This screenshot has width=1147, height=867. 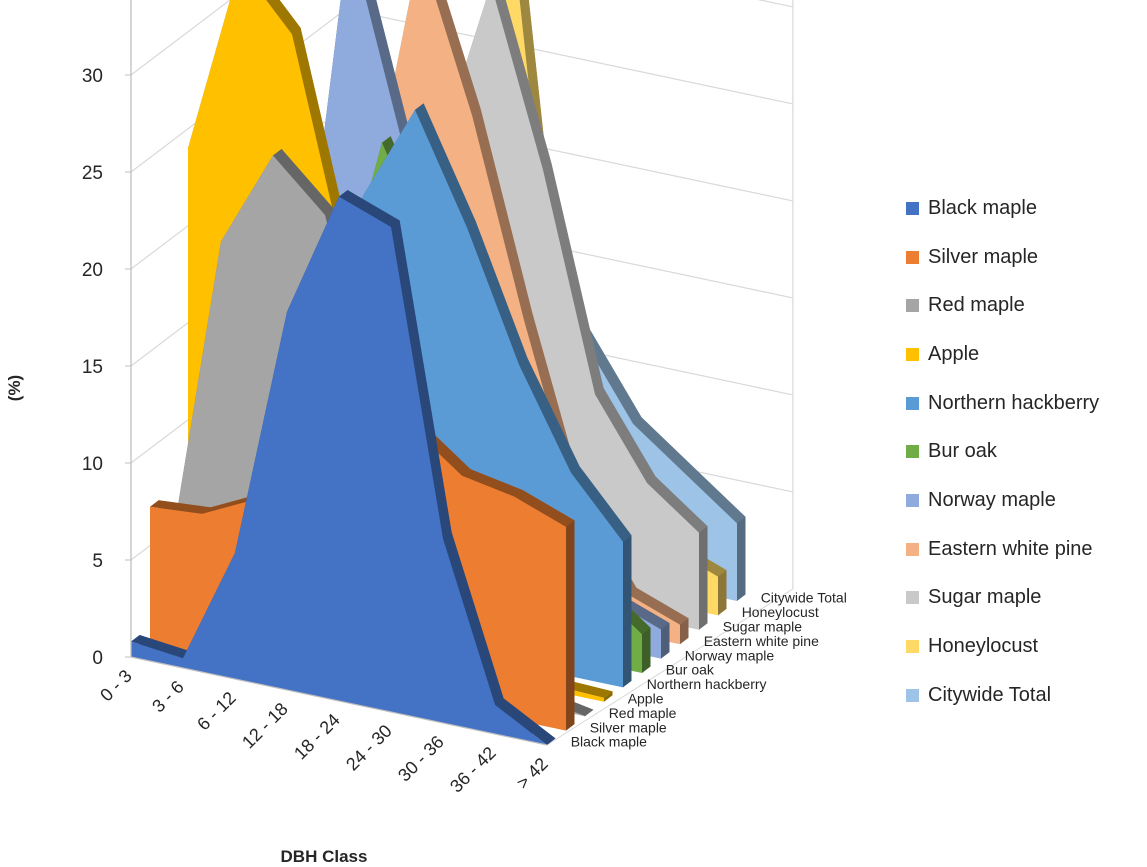 I want to click on legend-item: Silver maple, so click(x=1026, y=257).